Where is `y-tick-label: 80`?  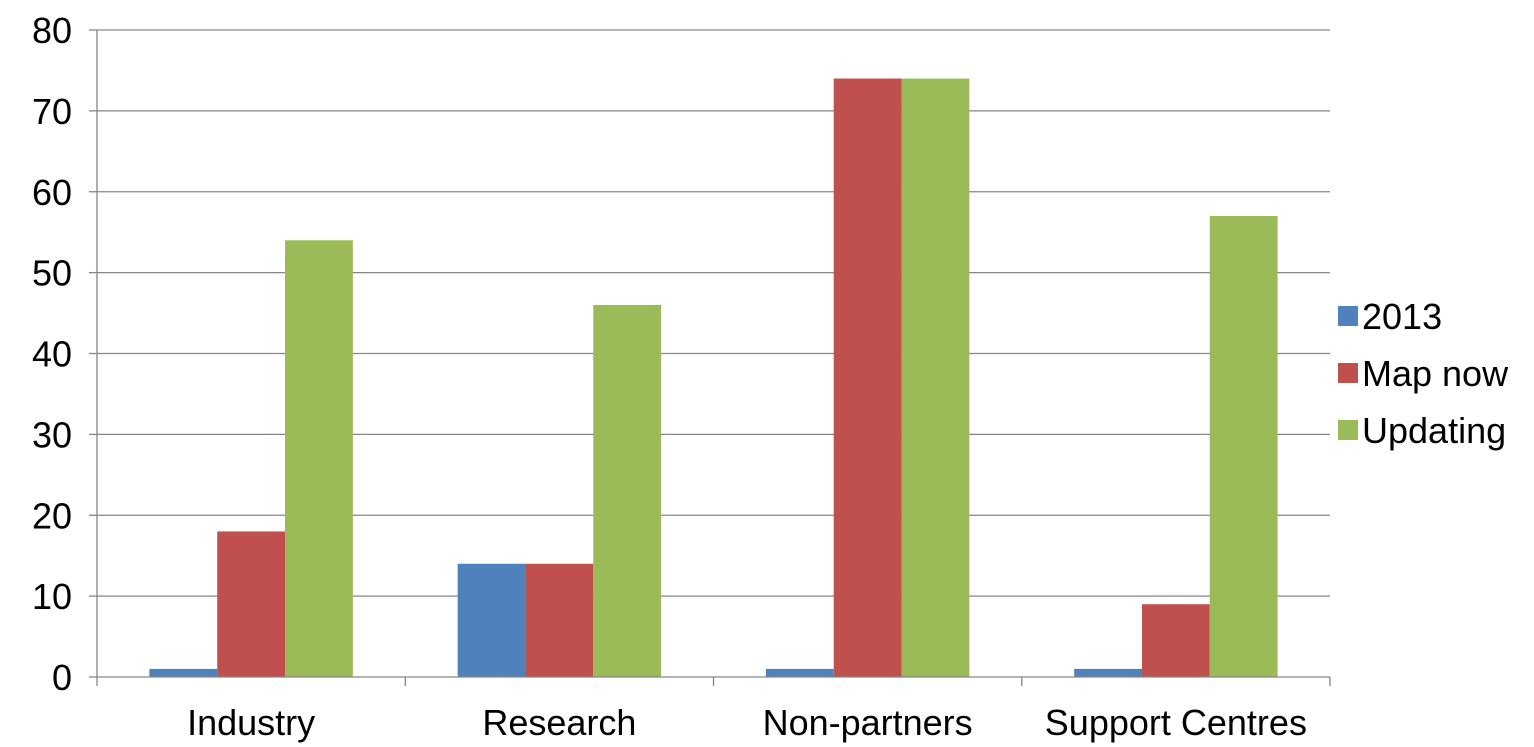
y-tick-label: 80 is located at coordinates (52, 30).